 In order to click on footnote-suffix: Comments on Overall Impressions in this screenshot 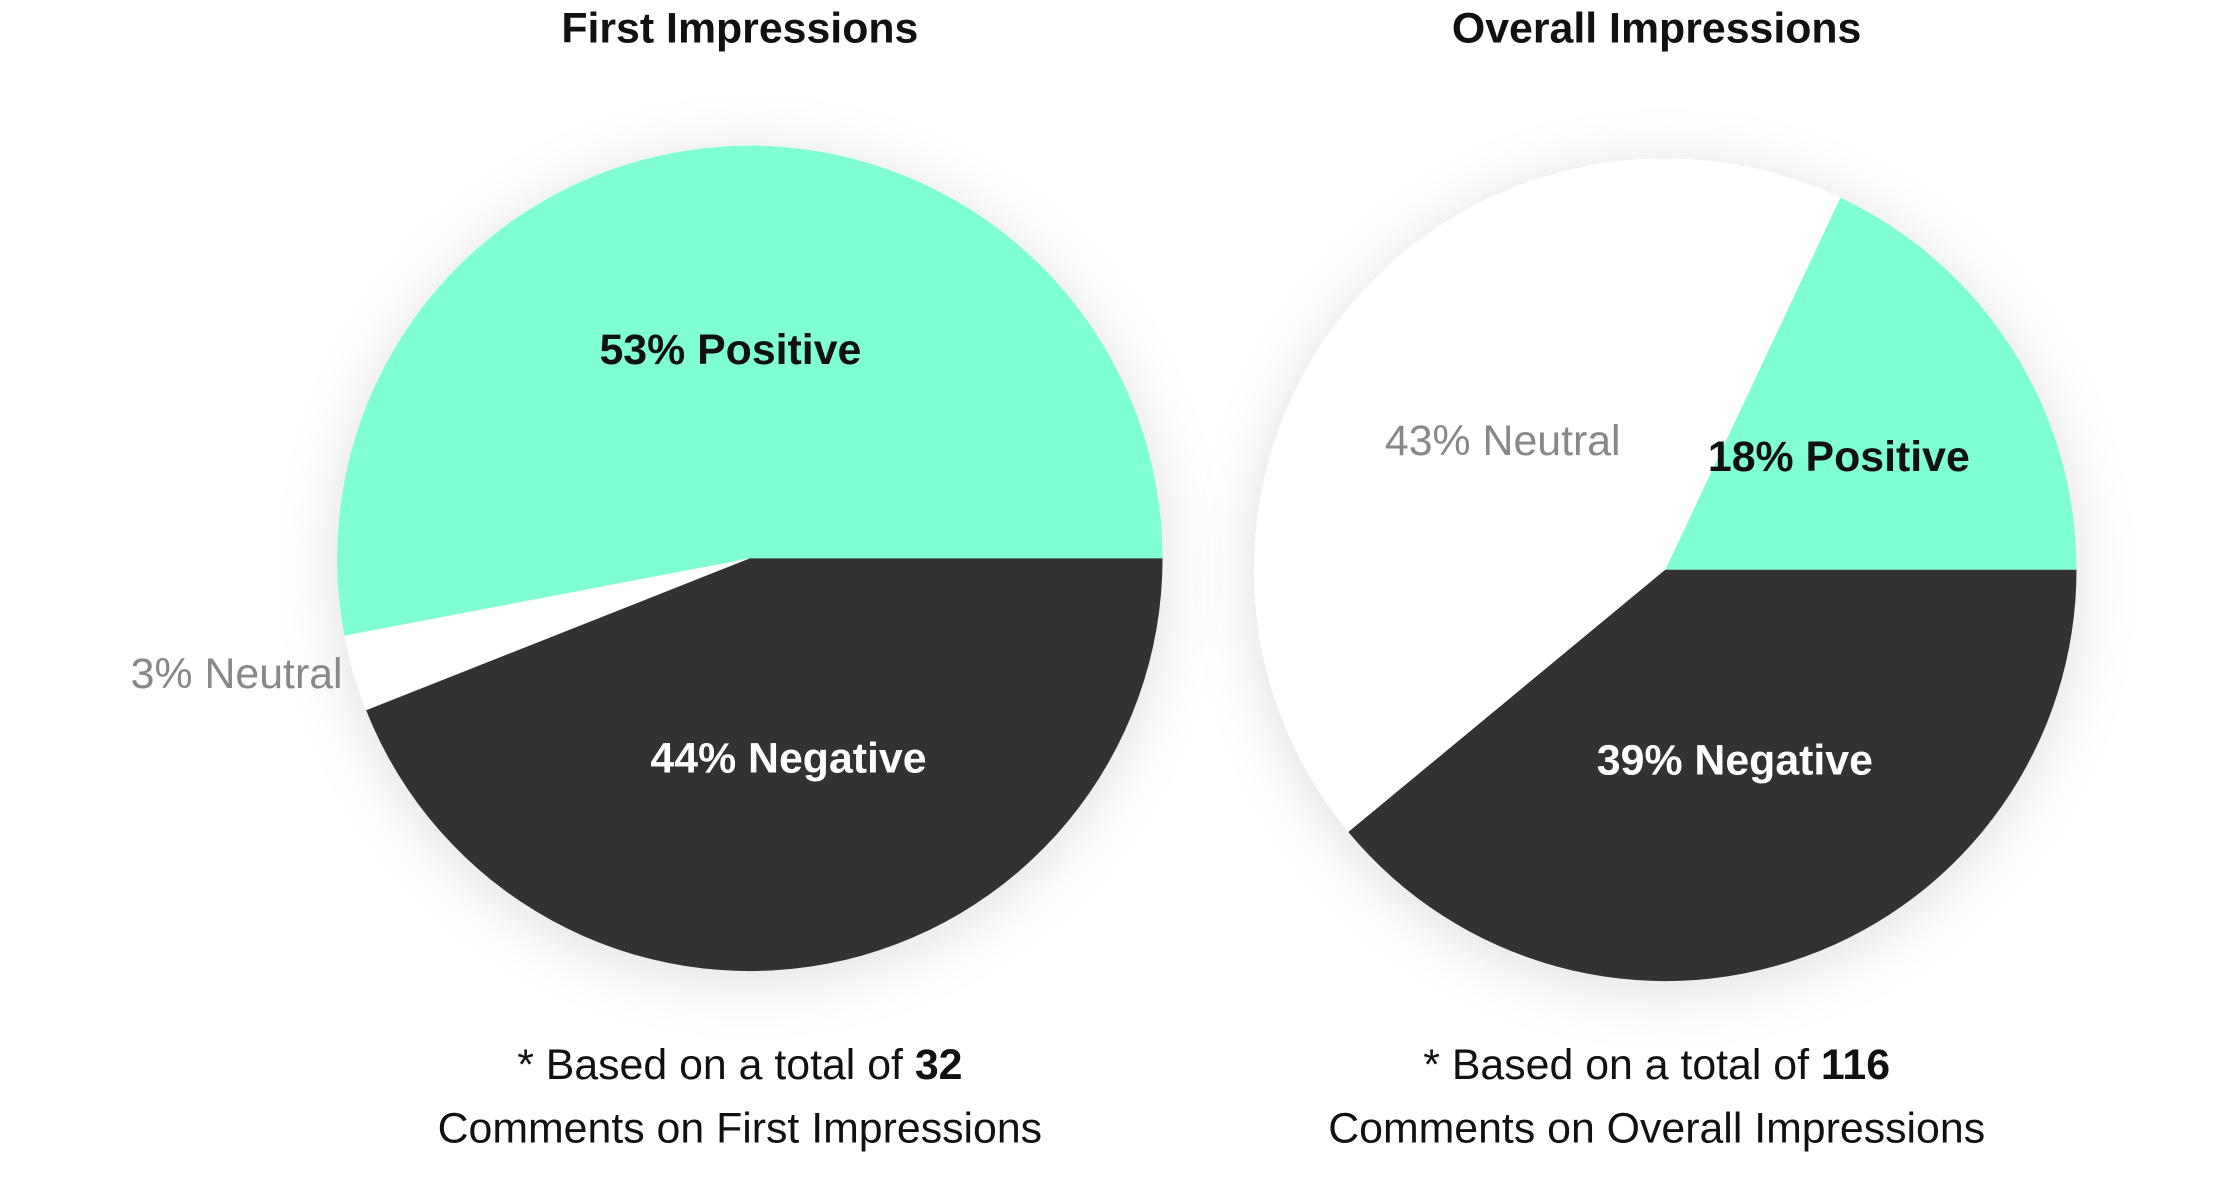, I will do `click(1656, 1128)`.